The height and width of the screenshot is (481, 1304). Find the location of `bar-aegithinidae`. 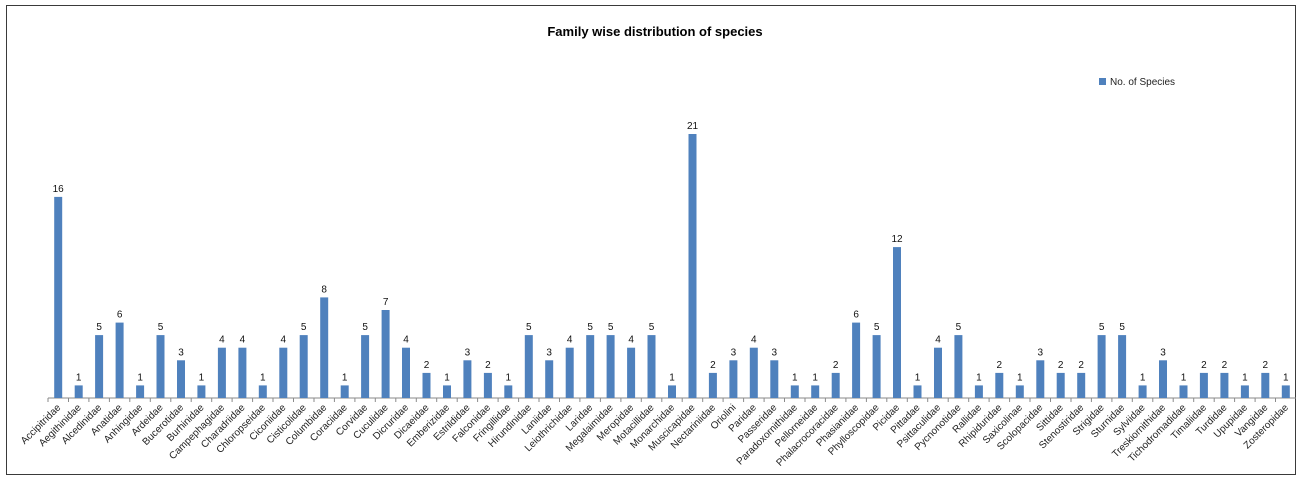

bar-aegithinidae is located at coordinates (78, 391).